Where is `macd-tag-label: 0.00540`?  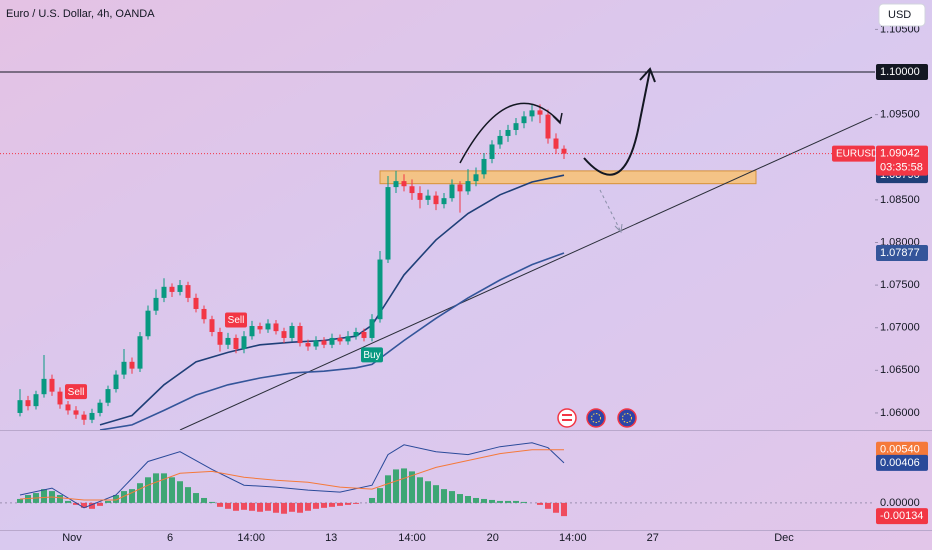
macd-tag-label: 0.00540 is located at coordinates (900, 450).